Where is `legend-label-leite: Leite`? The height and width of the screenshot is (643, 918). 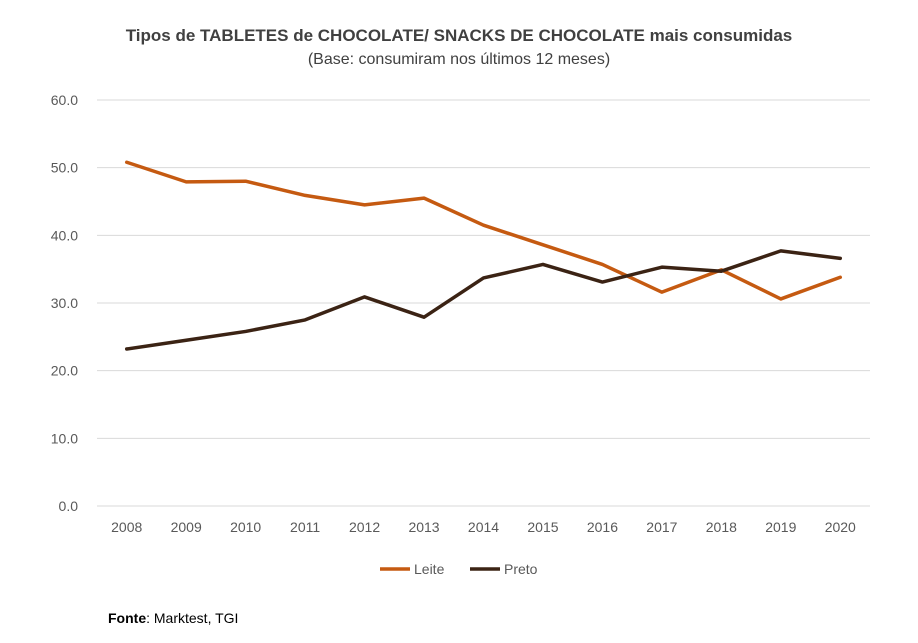 legend-label-leite: Leite is located at coordinates (429, 569).